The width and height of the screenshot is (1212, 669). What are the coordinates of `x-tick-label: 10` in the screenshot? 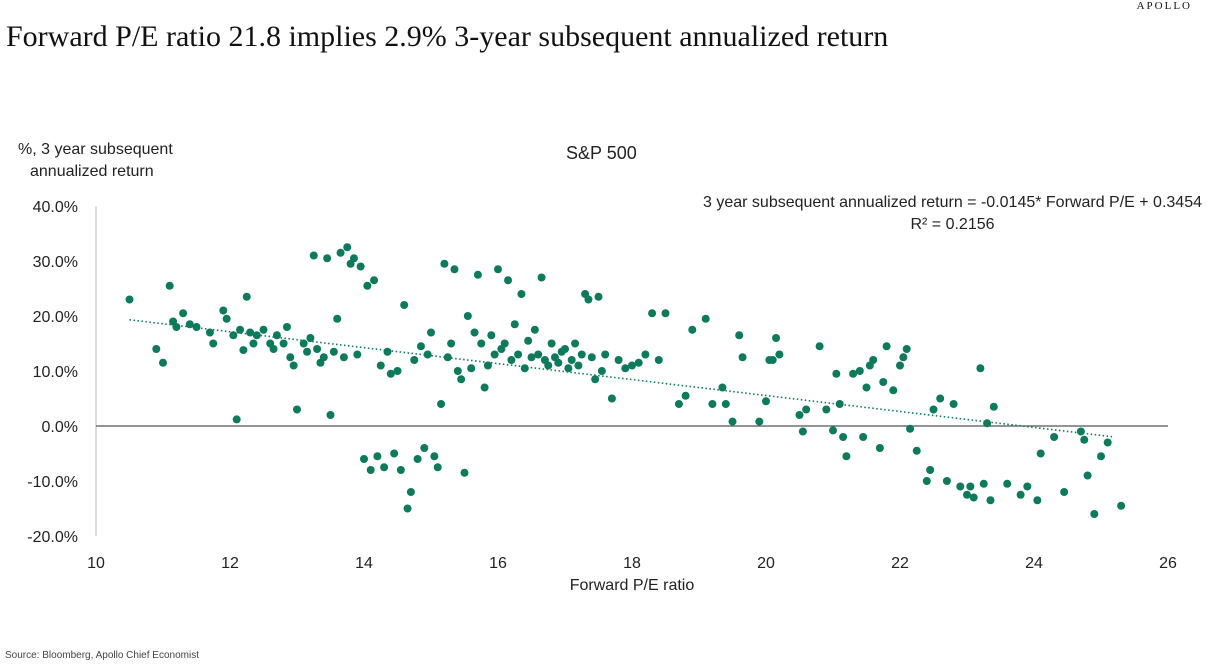 It's located at (96, 563).